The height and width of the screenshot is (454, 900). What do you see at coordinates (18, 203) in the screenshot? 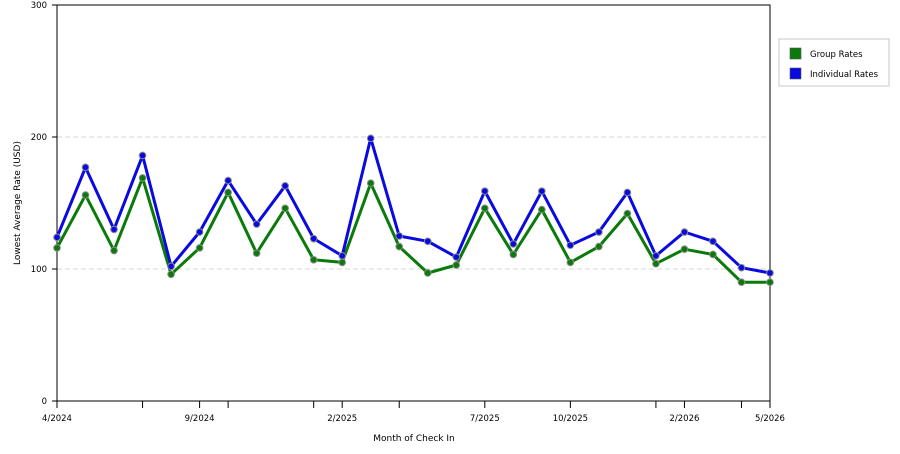
I see `y-axis-title: Lowest Average Rate (USD)` at bounding box center [18, 203].